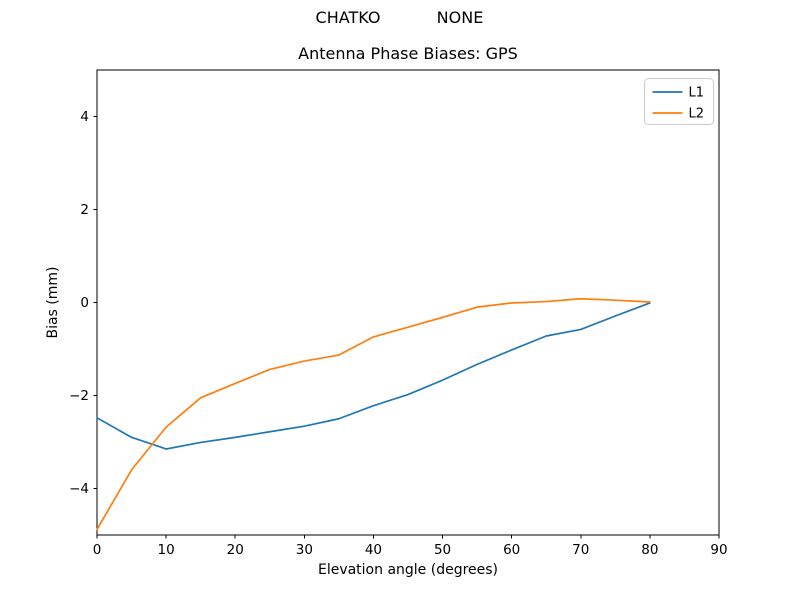 The width and height of the screenshot is (800, 600). Describe the element at coordinates (697, 93) in the screenshot. I see `legend-label-l1: L1` at that location.